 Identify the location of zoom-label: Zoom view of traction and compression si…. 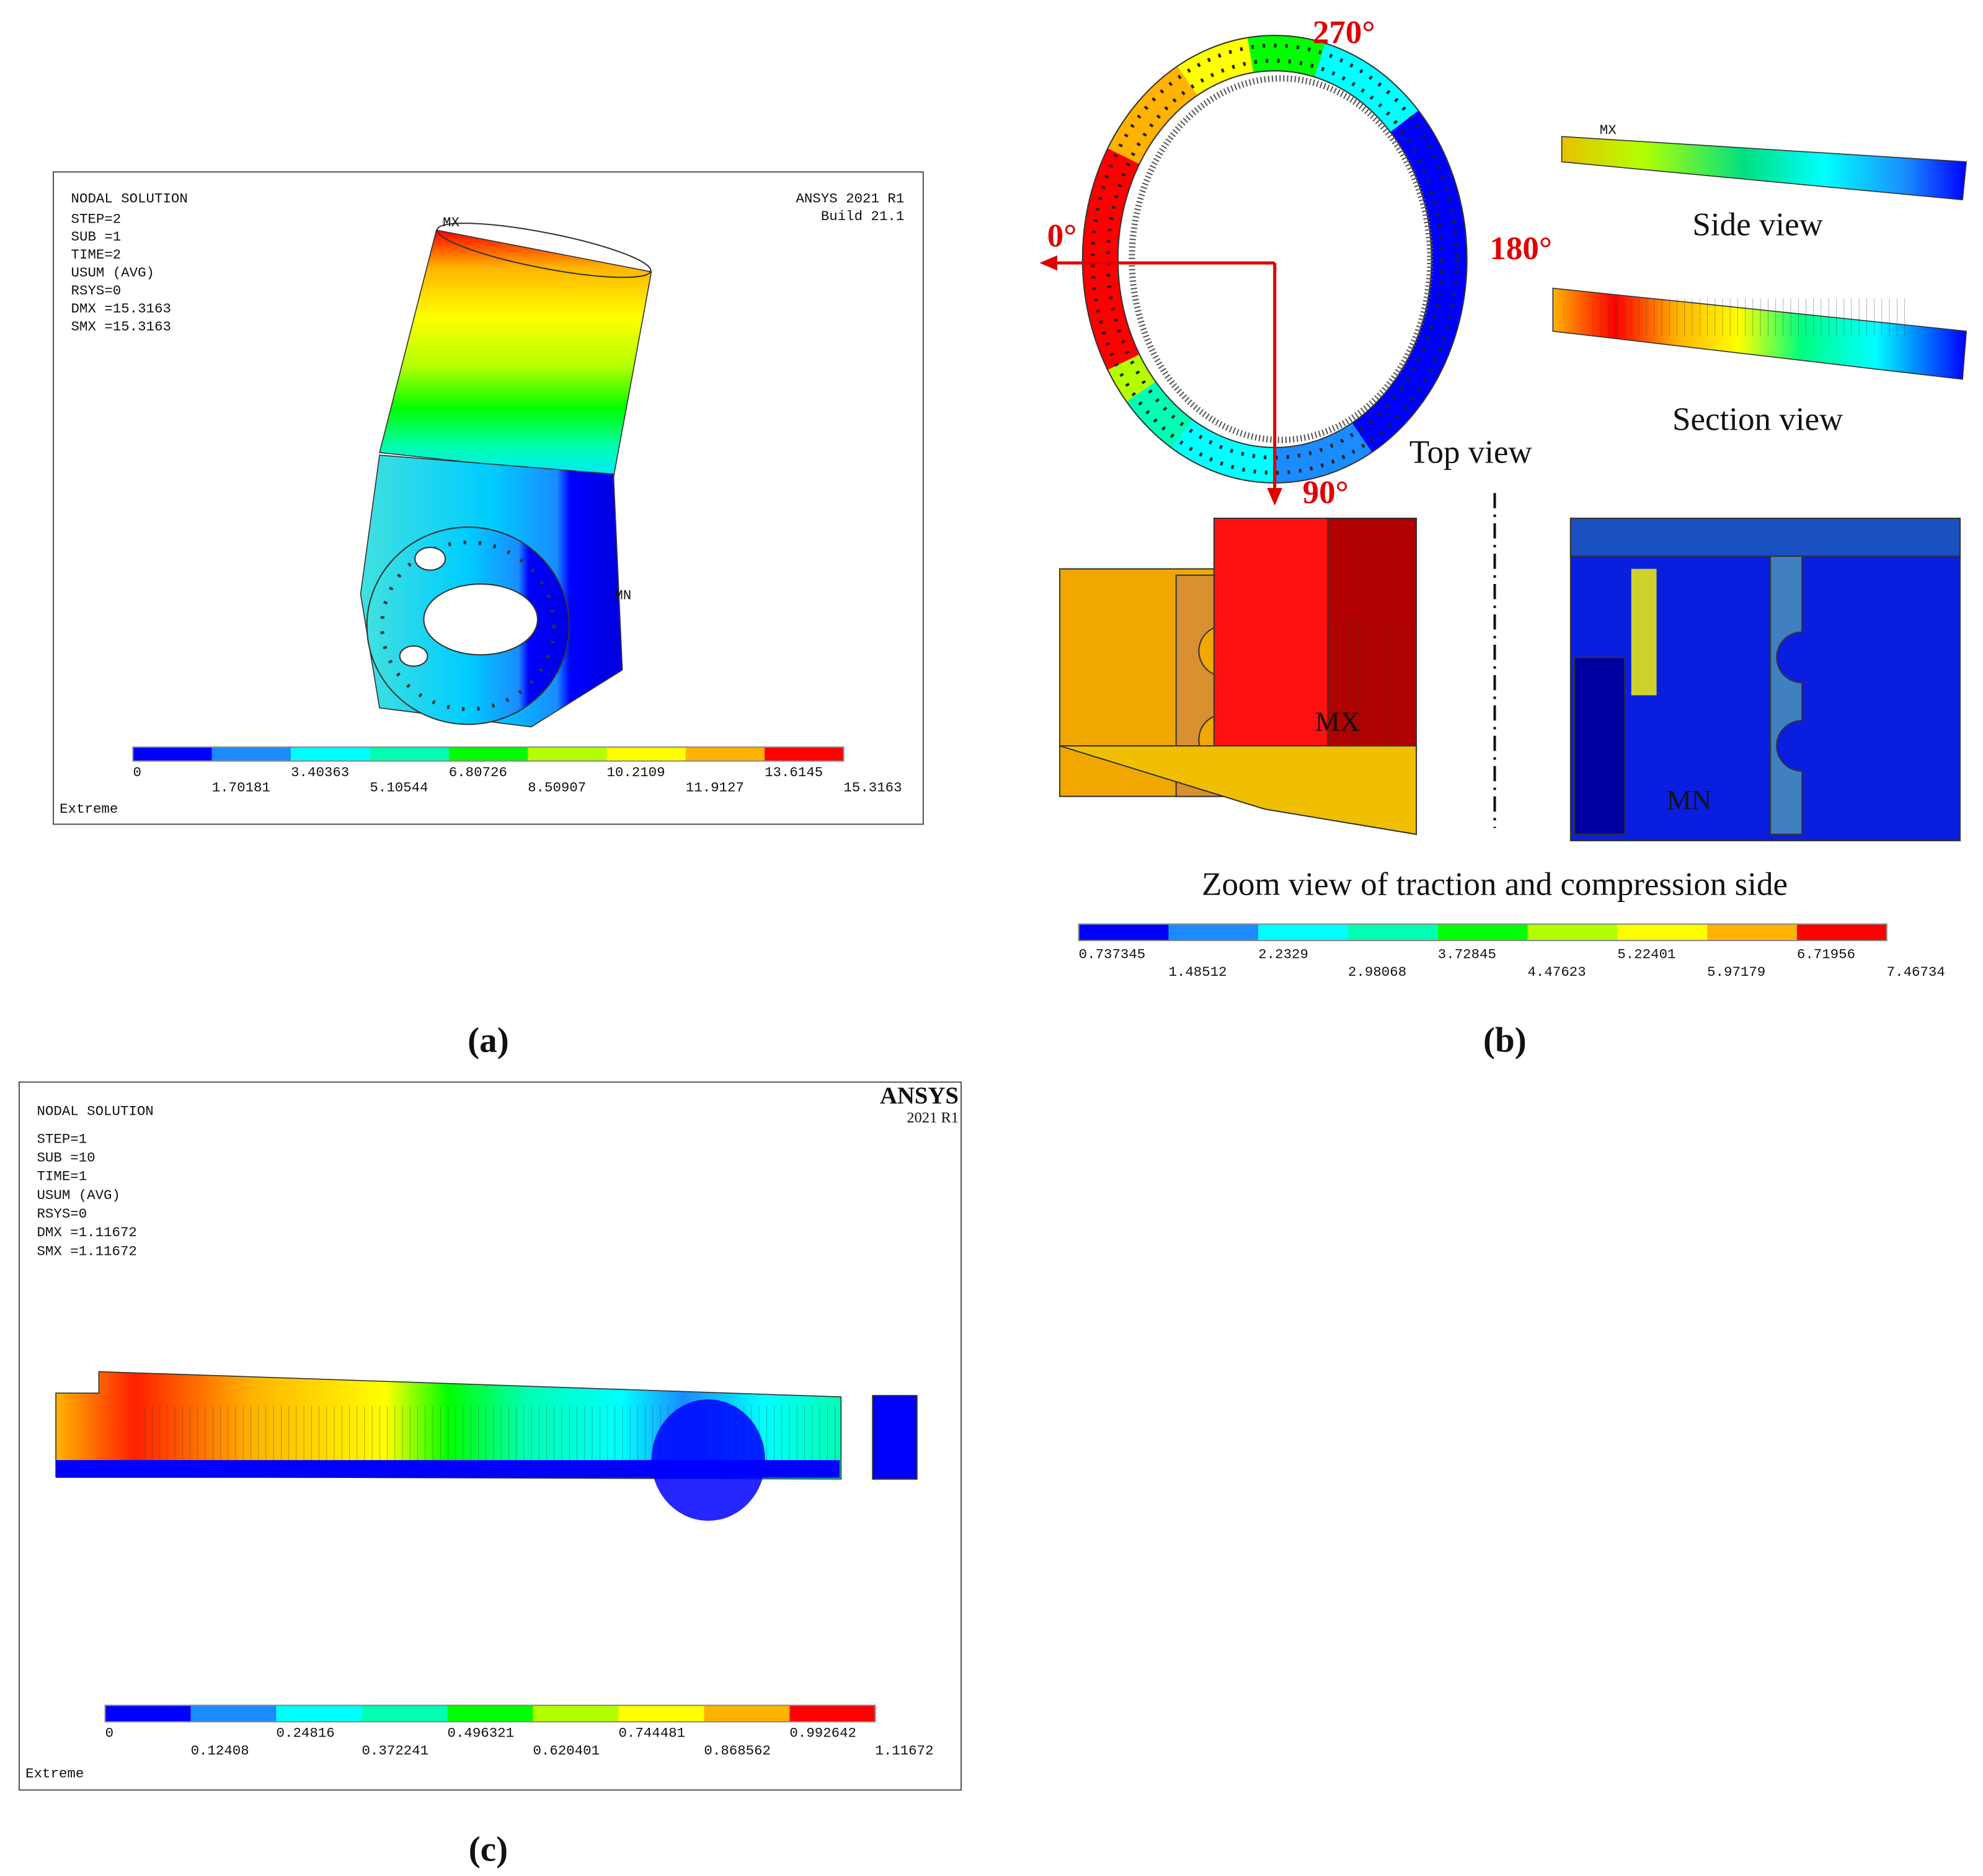
(1495, 885).